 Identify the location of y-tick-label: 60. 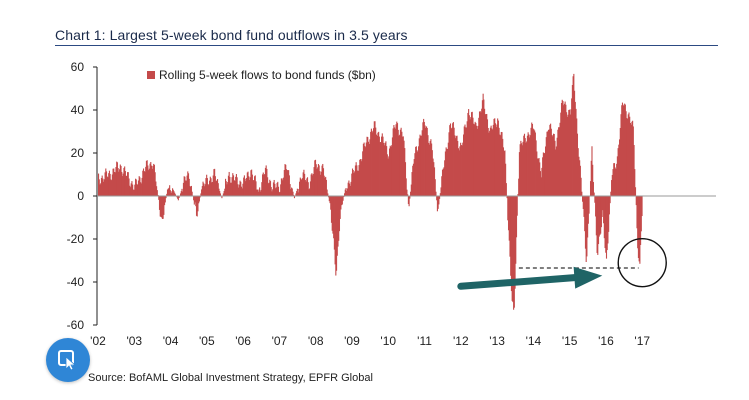
(78, 67).